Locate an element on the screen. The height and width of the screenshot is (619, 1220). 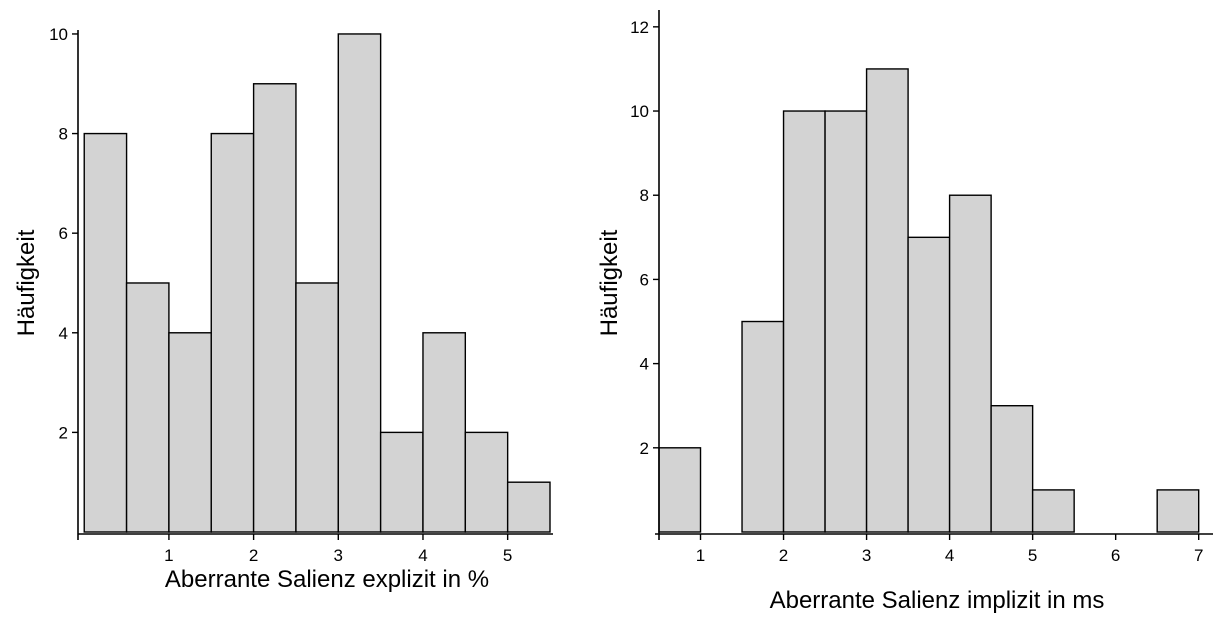
implizit-y-tick-label: 6 is located at coordinates (644, 279).